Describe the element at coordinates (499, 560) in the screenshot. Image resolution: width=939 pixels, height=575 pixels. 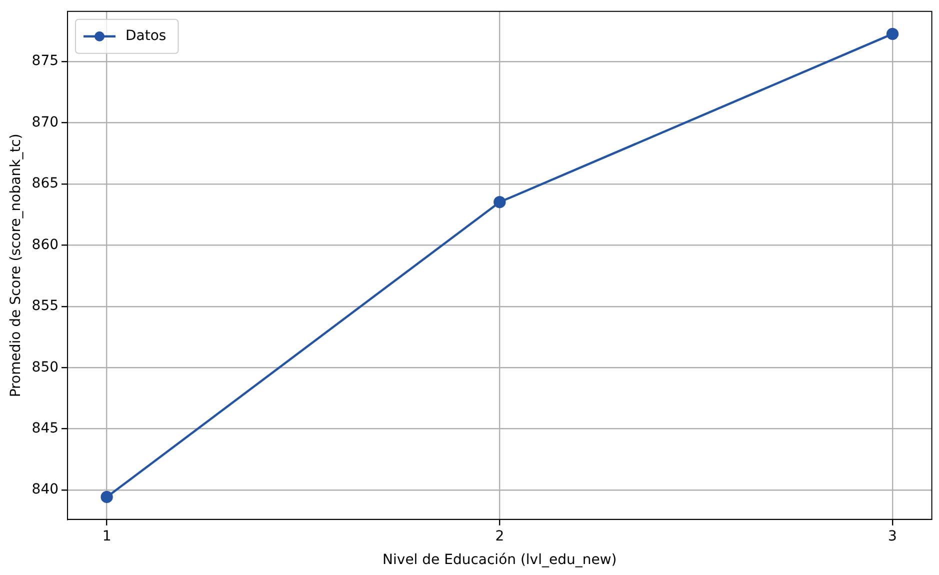
I see `x-axis-title: Nivel de Educación (lvl_edu_new)` at that location.